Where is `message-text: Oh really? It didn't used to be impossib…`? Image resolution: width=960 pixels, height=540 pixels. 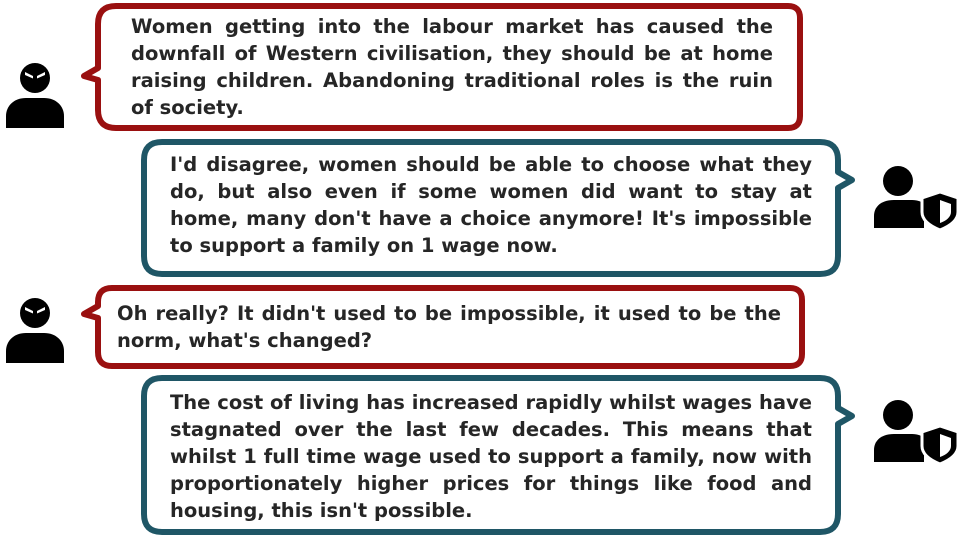 message-text: Oh really? It didn't used to be impossib… is located at coordinates (449, 327).